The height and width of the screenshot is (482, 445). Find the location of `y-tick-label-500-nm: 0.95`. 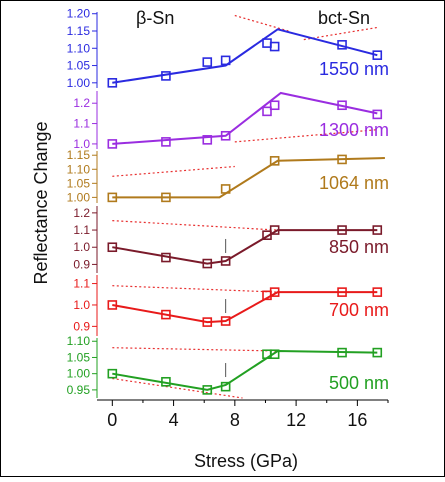

y-tick-label-500-nm: 0.95 is located at coordinates (79, 390).